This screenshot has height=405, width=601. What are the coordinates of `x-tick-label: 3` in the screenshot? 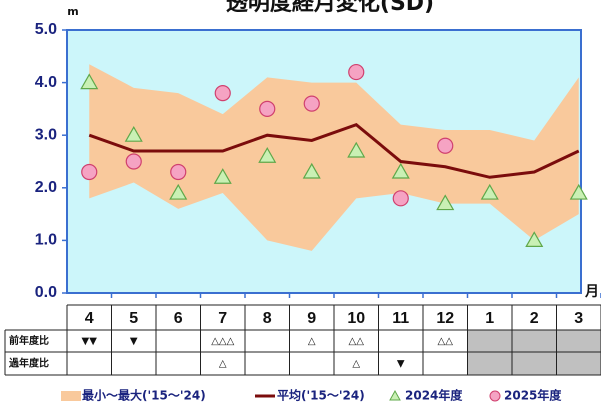 It's located at (578, 318).